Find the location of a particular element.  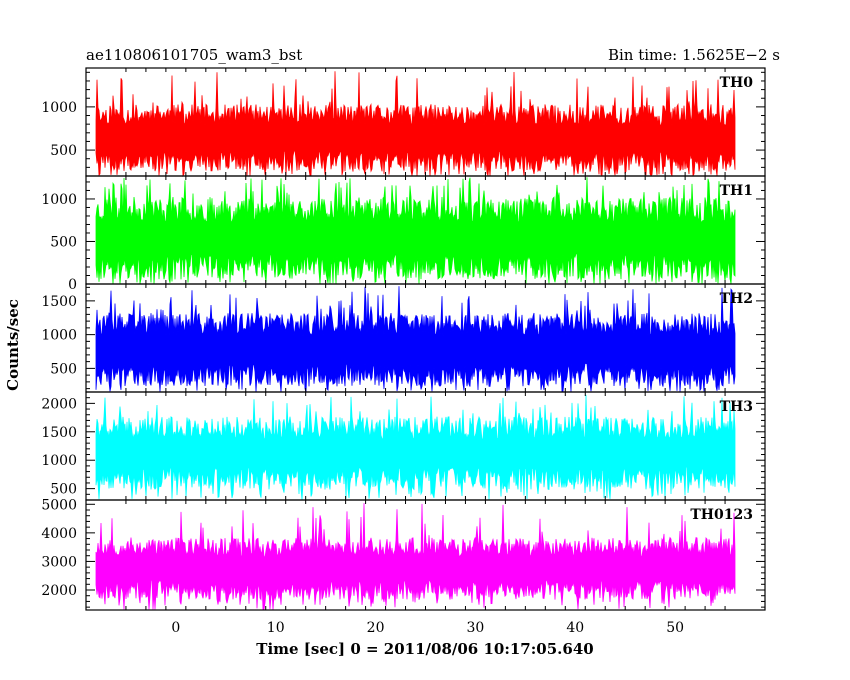

x-tick-label: 30 is located at coordinates (476, 628).